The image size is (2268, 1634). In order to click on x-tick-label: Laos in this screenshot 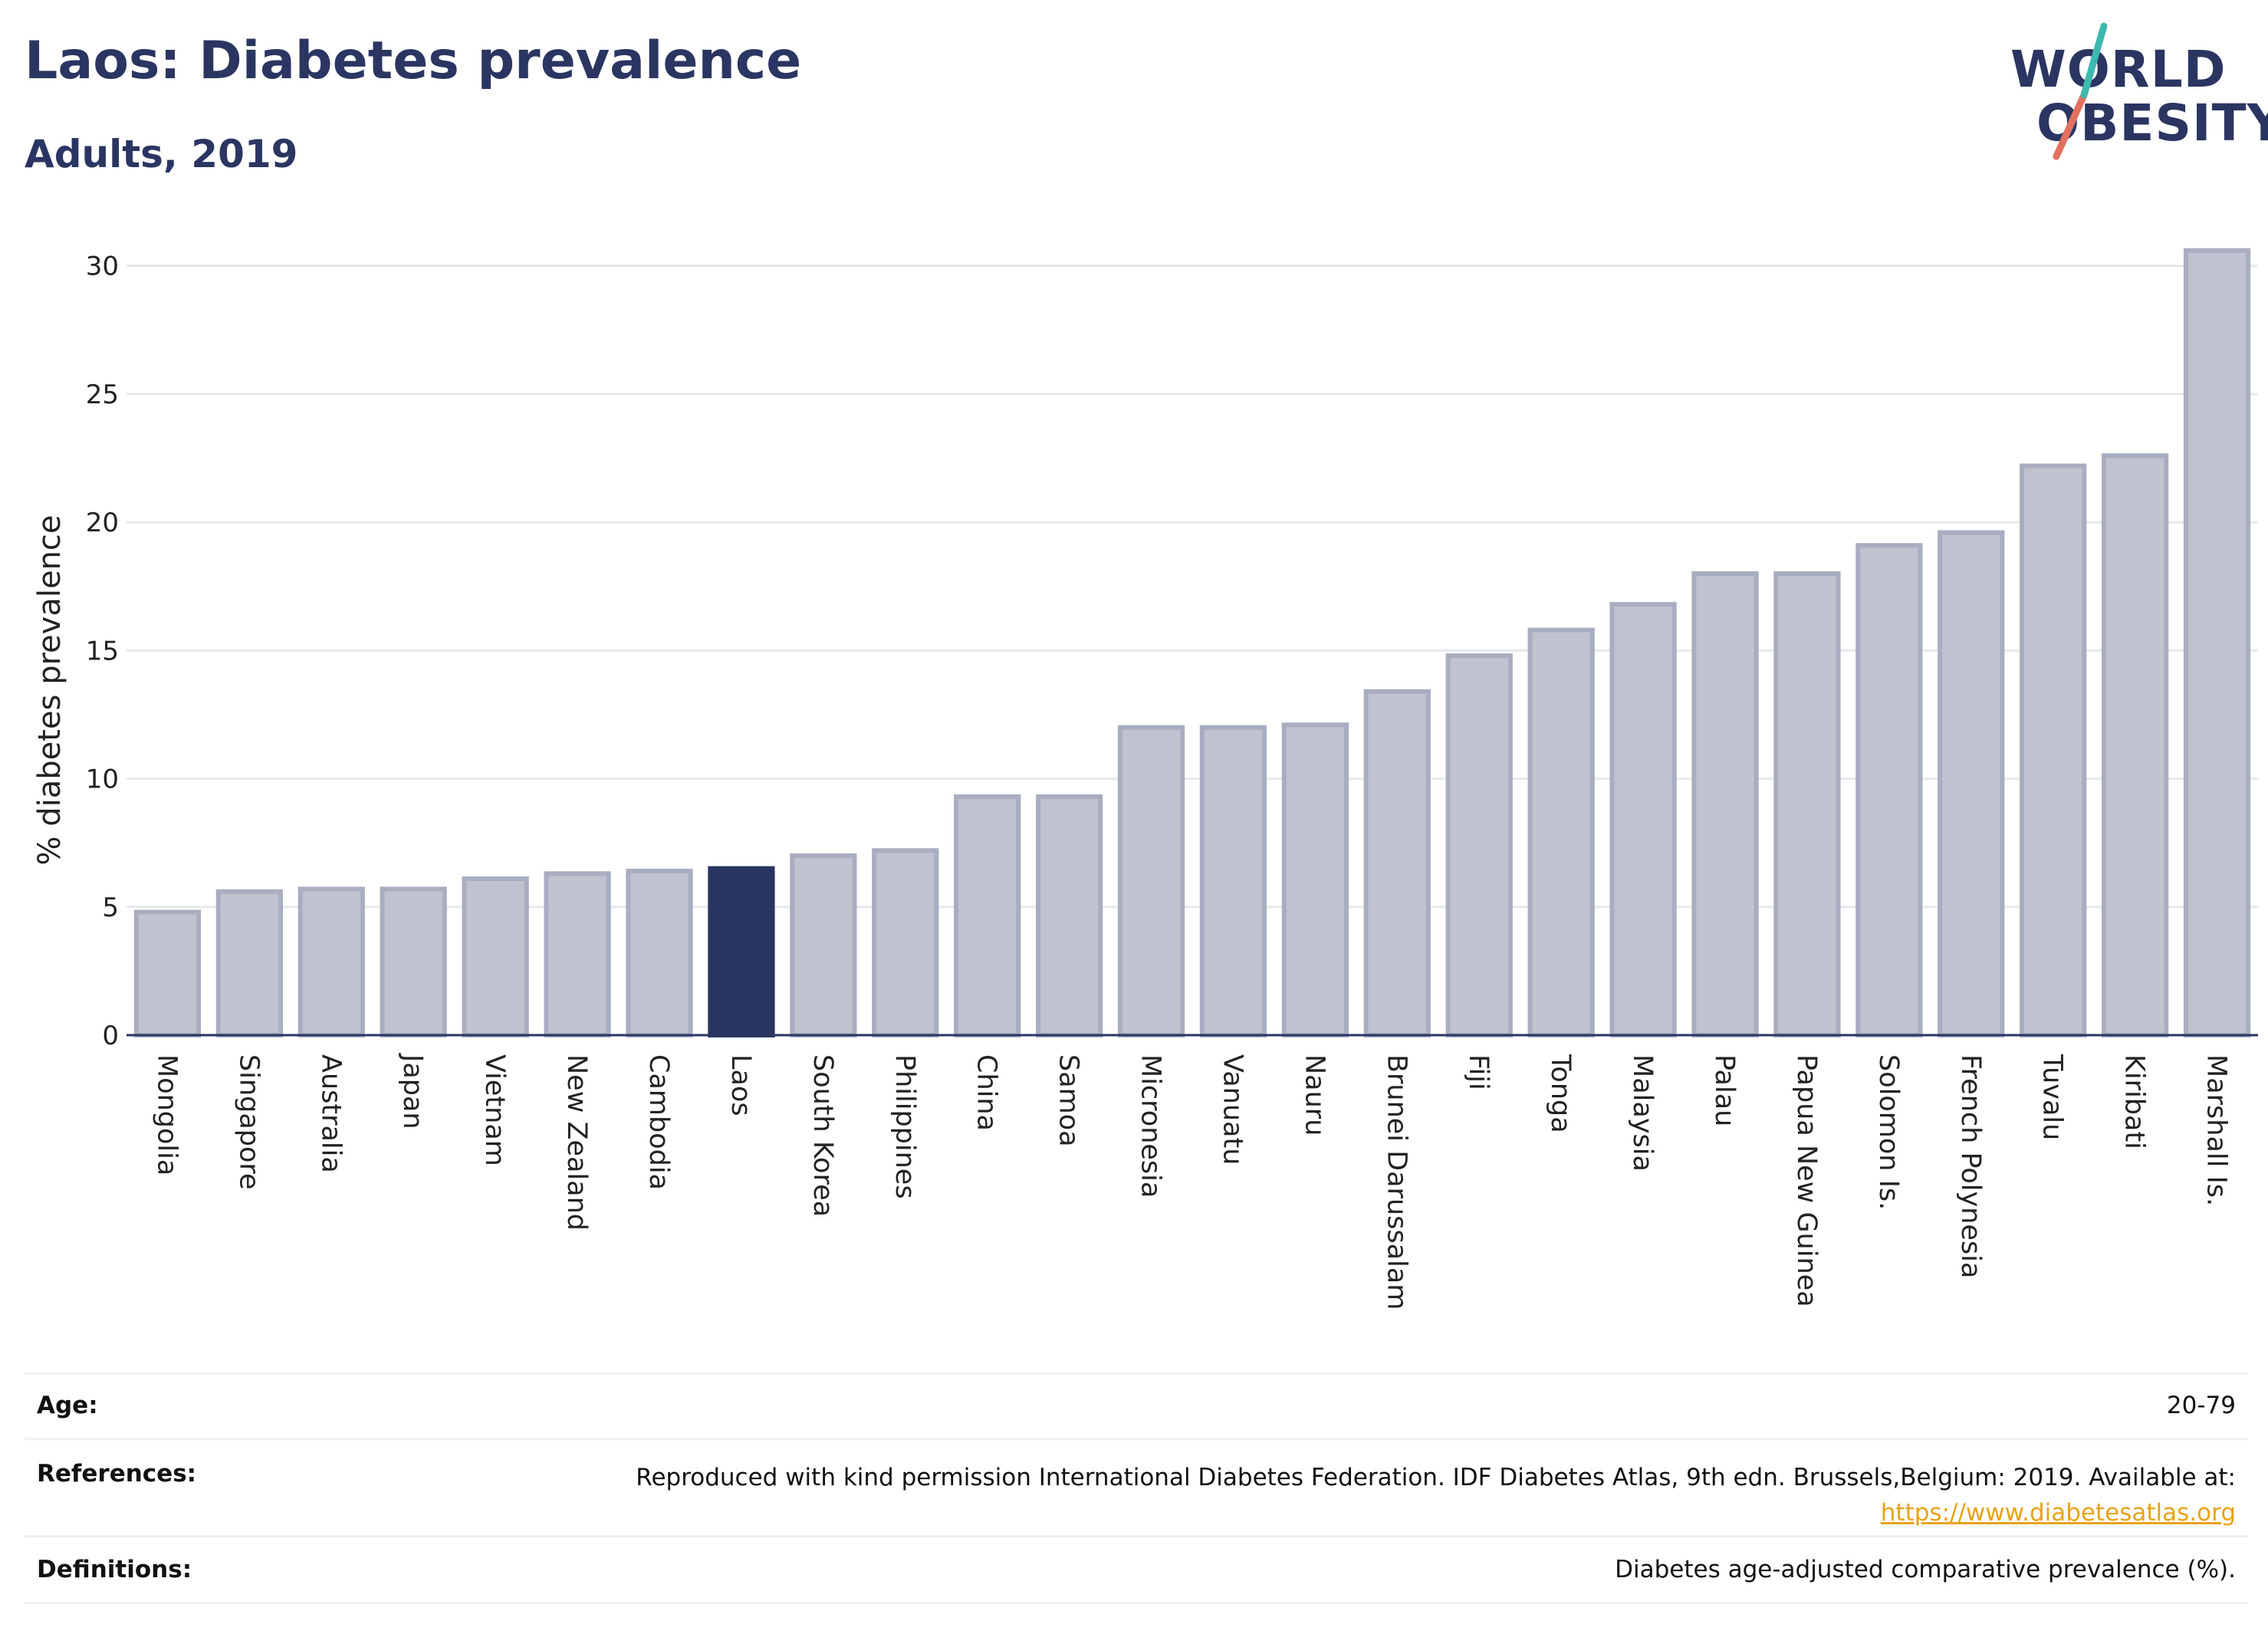, I will do `click(740, 1085)`.